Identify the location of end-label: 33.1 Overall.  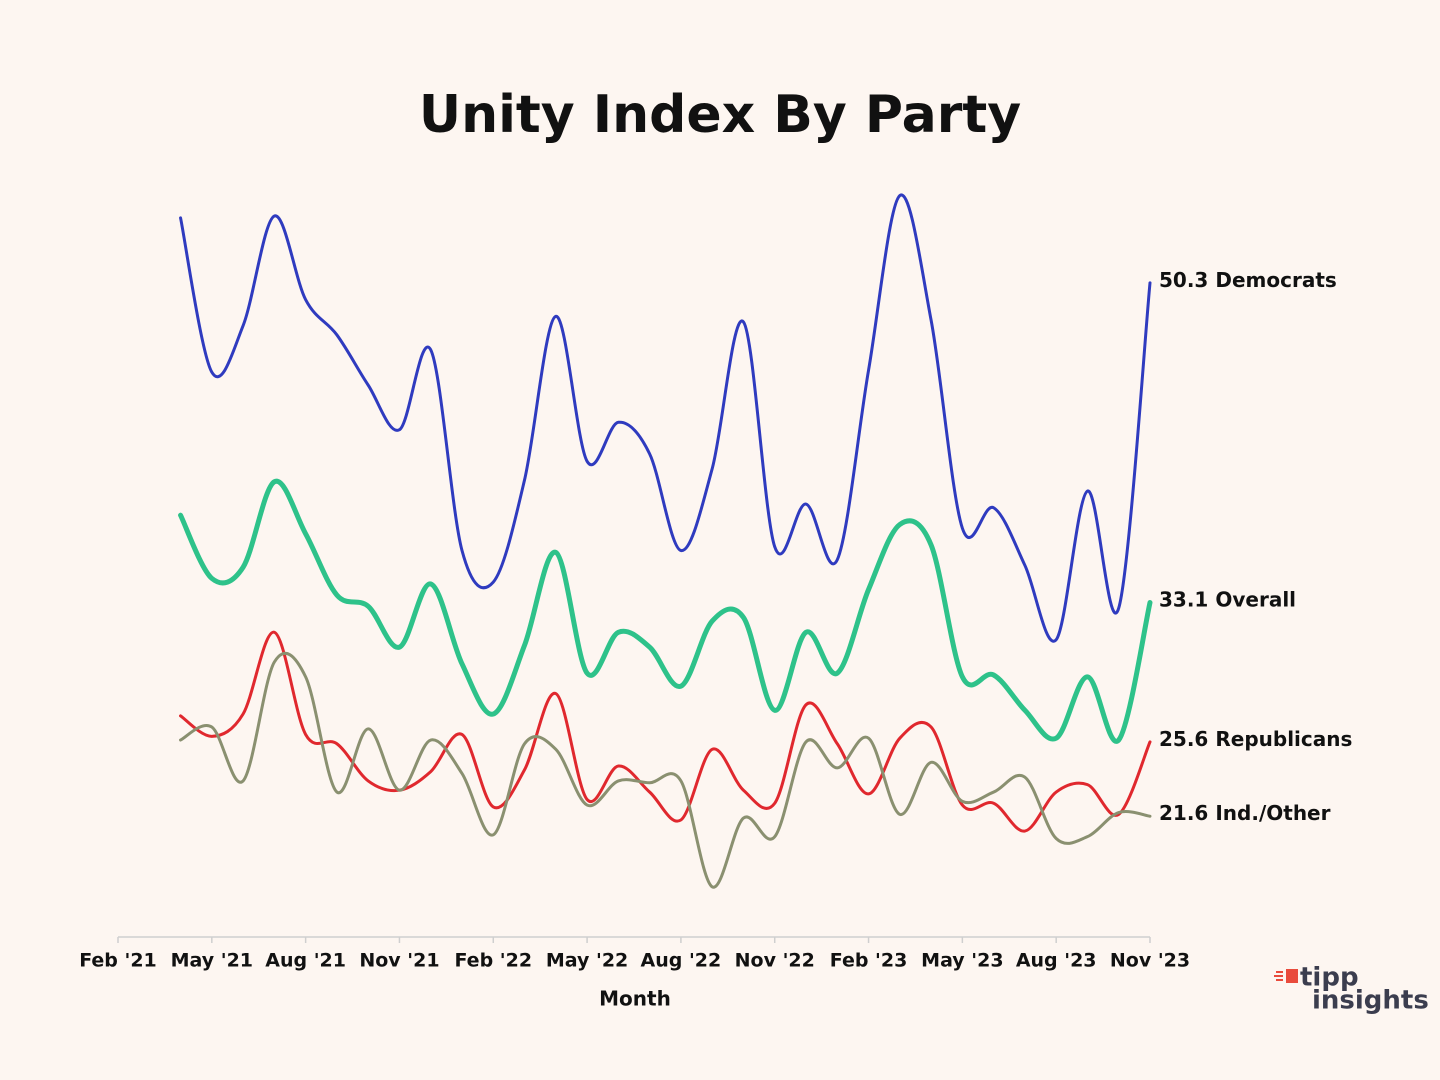
(1227, 599).